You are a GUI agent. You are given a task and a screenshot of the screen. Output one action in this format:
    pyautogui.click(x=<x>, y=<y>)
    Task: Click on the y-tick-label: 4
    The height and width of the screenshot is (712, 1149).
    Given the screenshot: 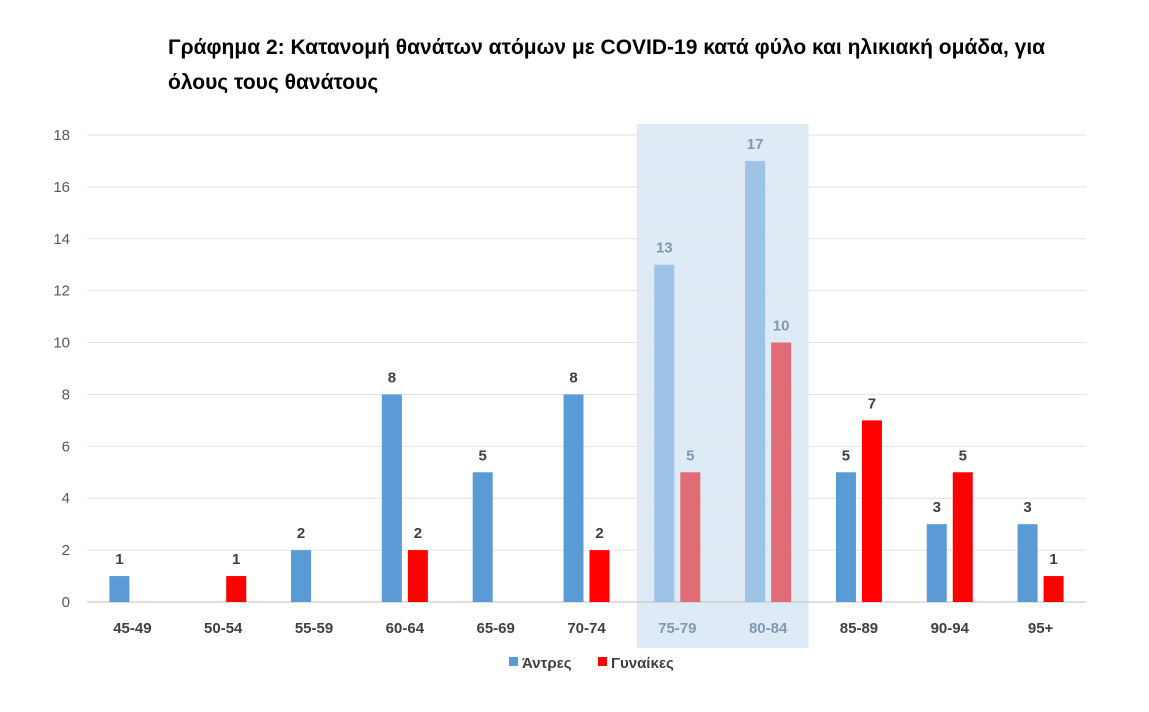 What is the action you would take?
    pyautogui.click(x=66, y=498)
    